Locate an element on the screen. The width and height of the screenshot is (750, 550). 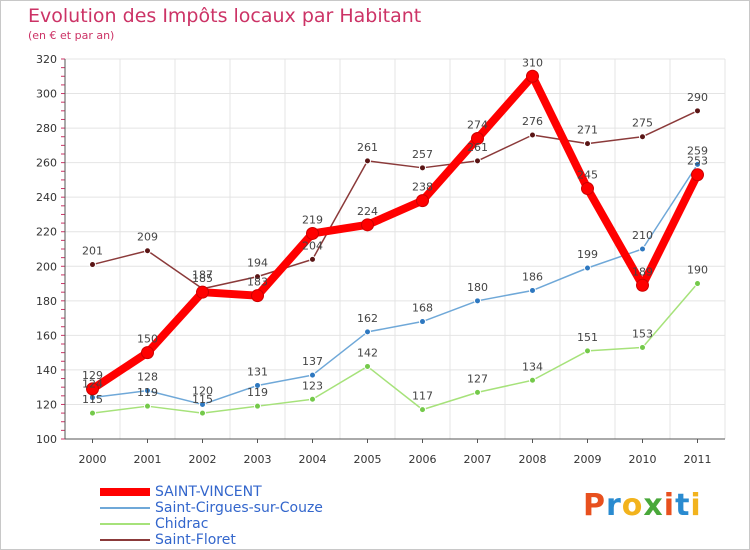
x-tick-label: 2001 is located at coordinates (148, 459).